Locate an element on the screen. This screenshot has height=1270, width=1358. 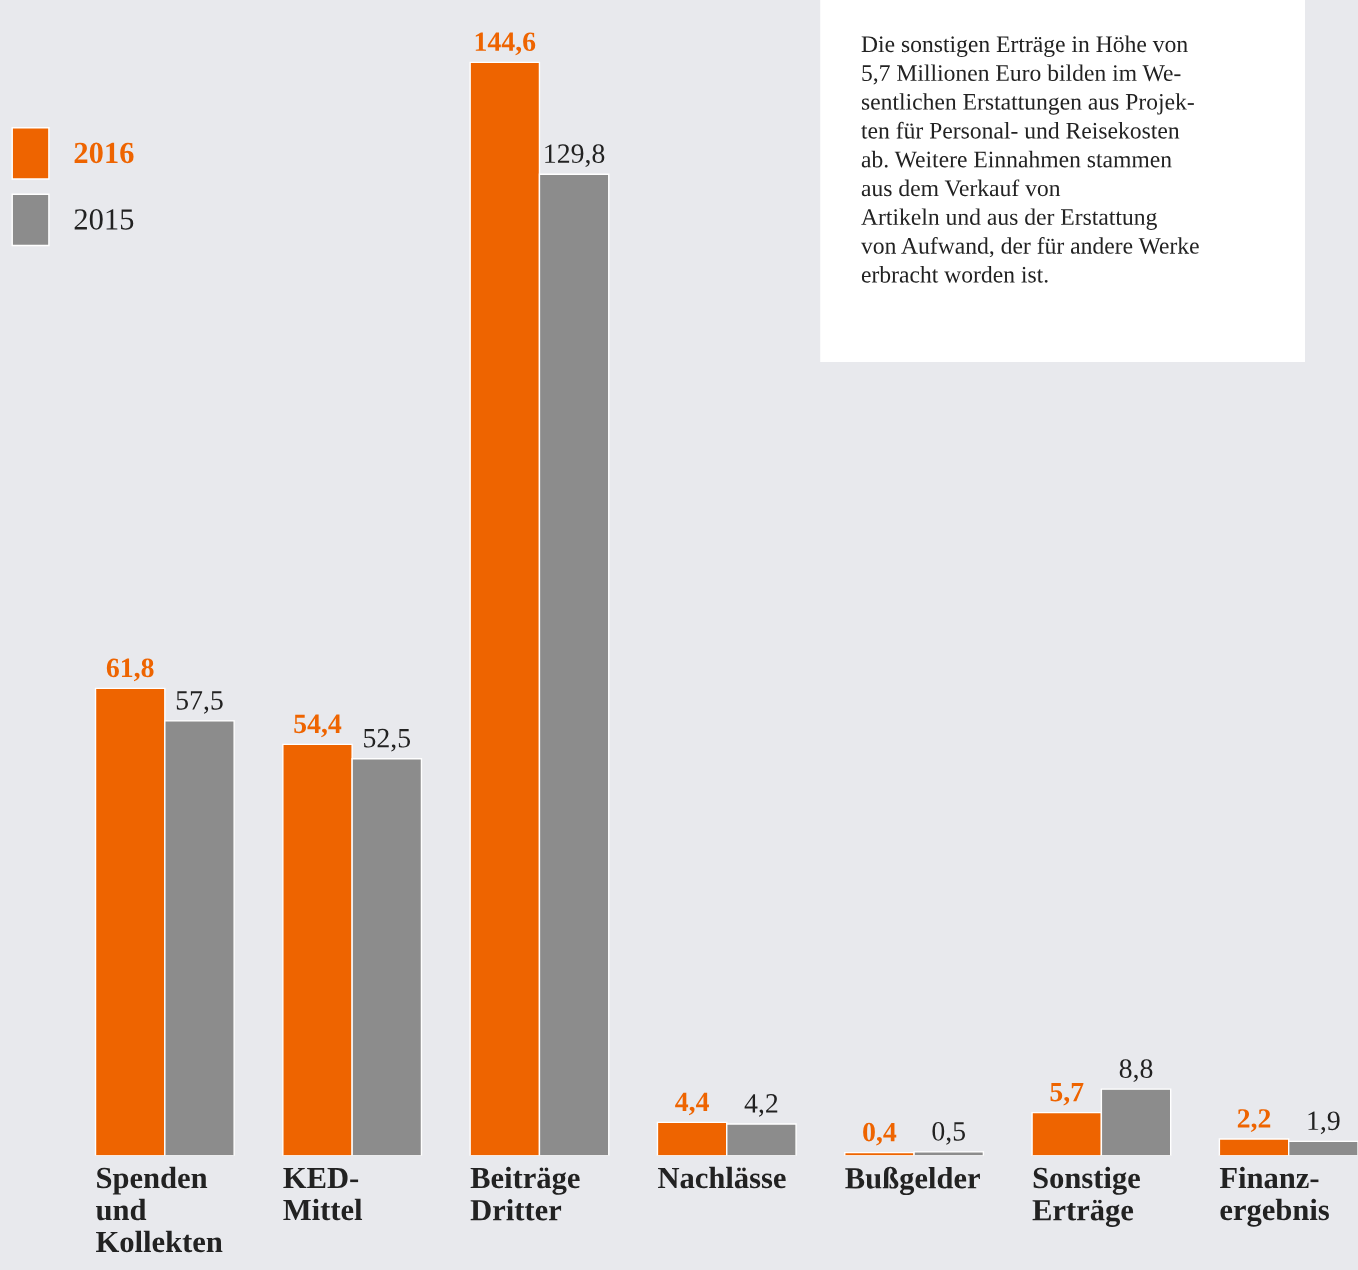
x-tick-label: Nachlässe is located at coordinates (722, 1177).